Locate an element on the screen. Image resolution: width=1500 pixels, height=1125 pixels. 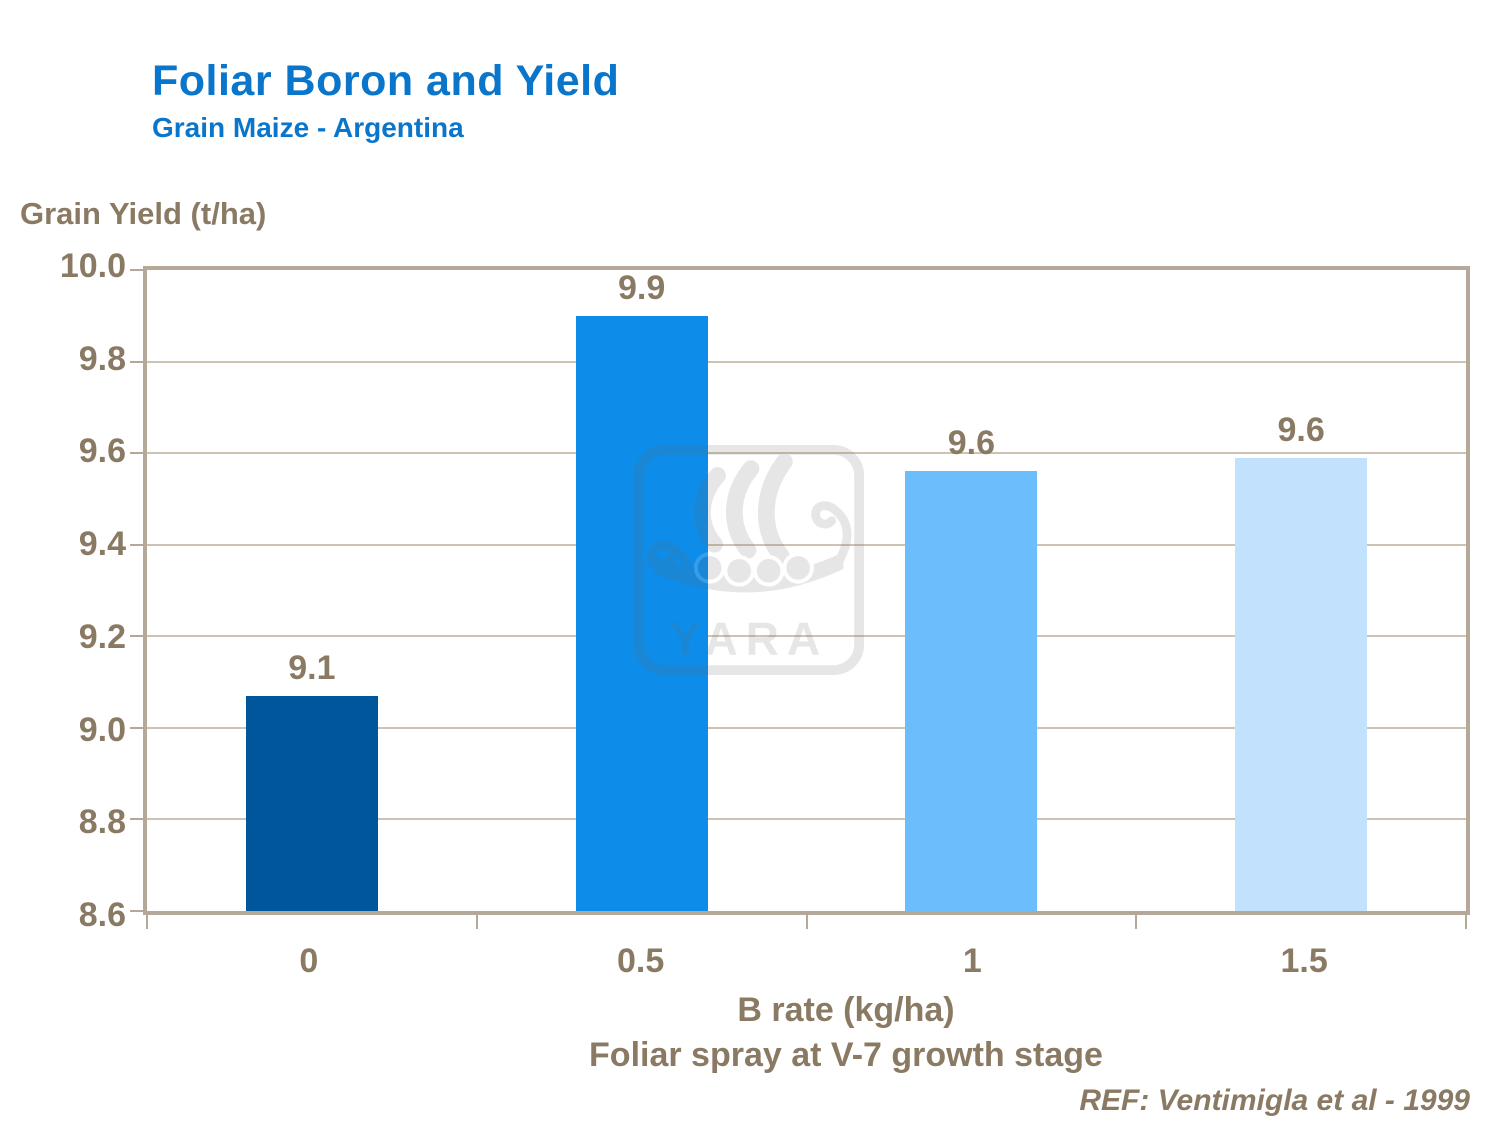
bar-1.5 is located at coordinates (1301, 684).